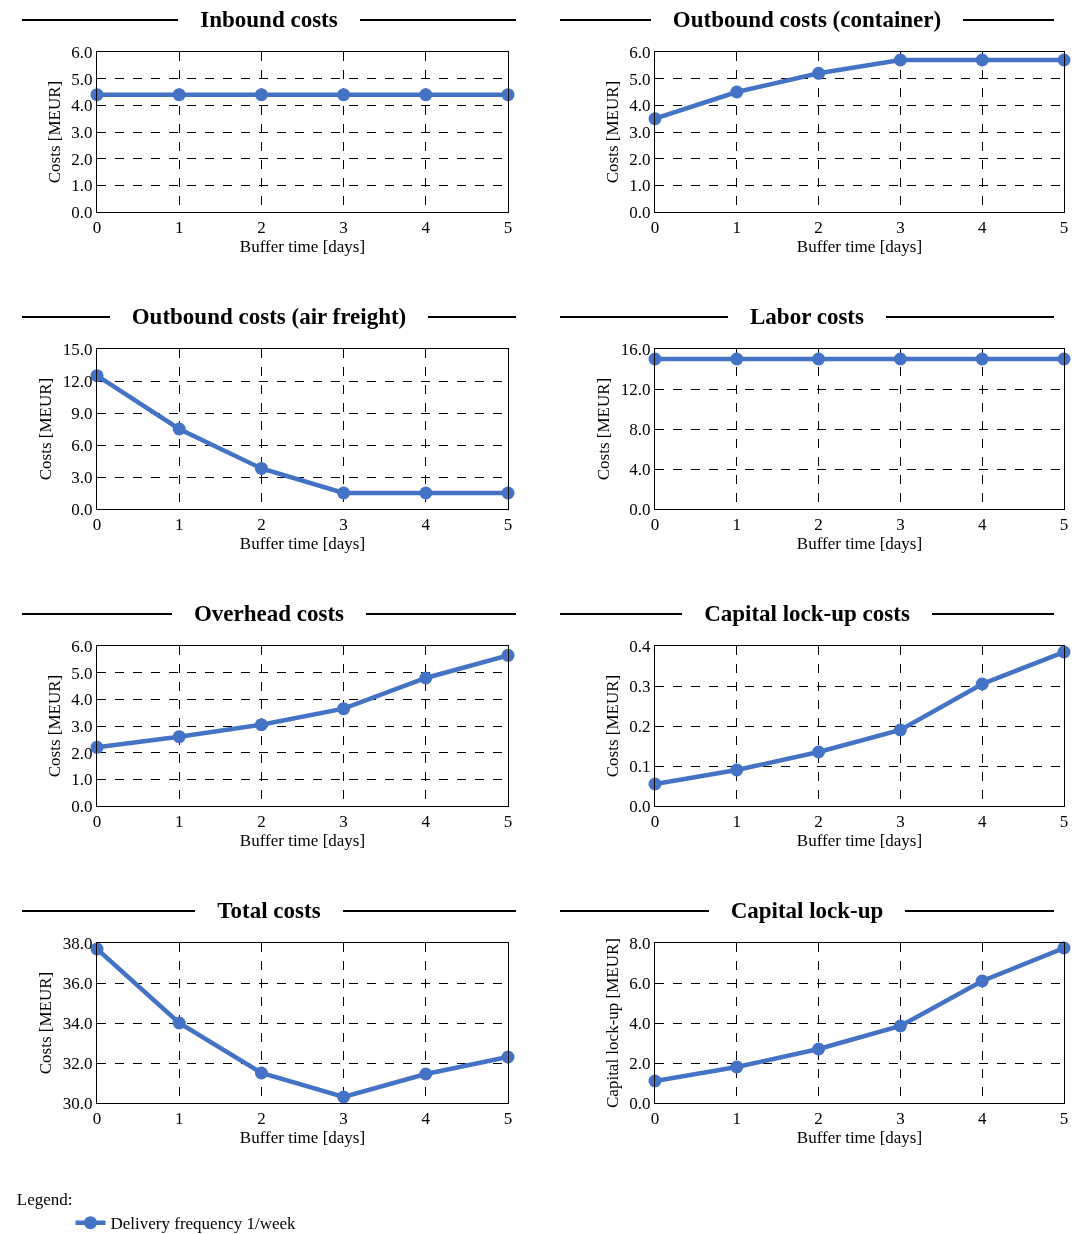 The image size is (1076, 1234). What do you see at coordinates (77, 1063) in the screenshot?
I see `y-tick-label: 32.0` at bounding box center [77, 1063].